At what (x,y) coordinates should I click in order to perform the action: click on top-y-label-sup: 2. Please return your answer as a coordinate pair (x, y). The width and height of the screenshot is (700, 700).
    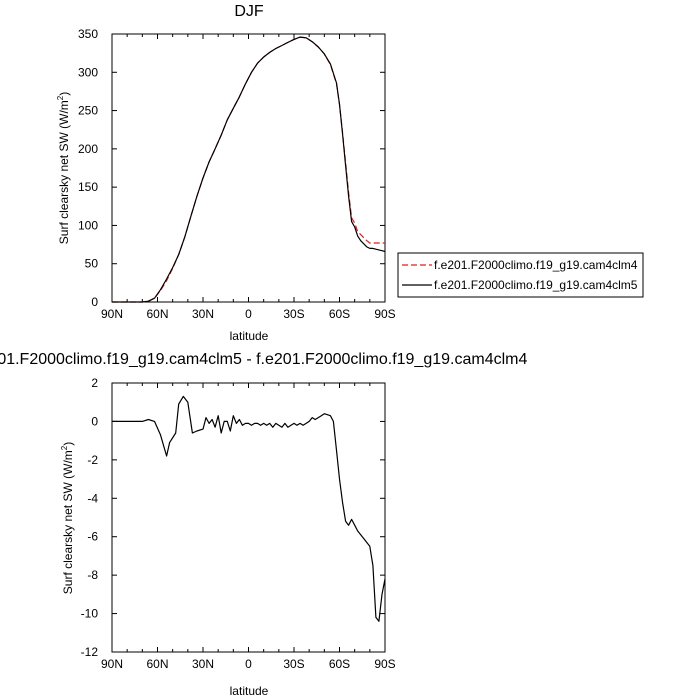
    Looking at the image, I should click on (60, 97).